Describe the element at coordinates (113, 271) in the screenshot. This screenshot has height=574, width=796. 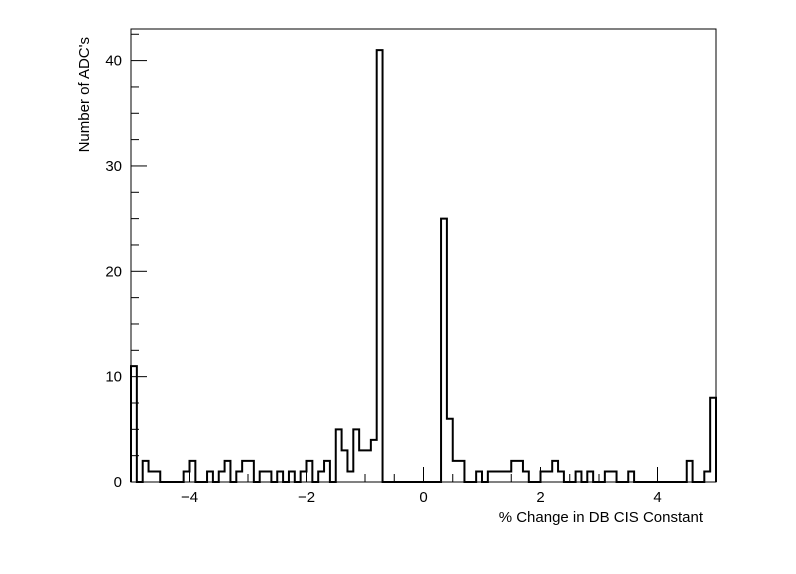
I see `y-tick-label: 20` at that location.